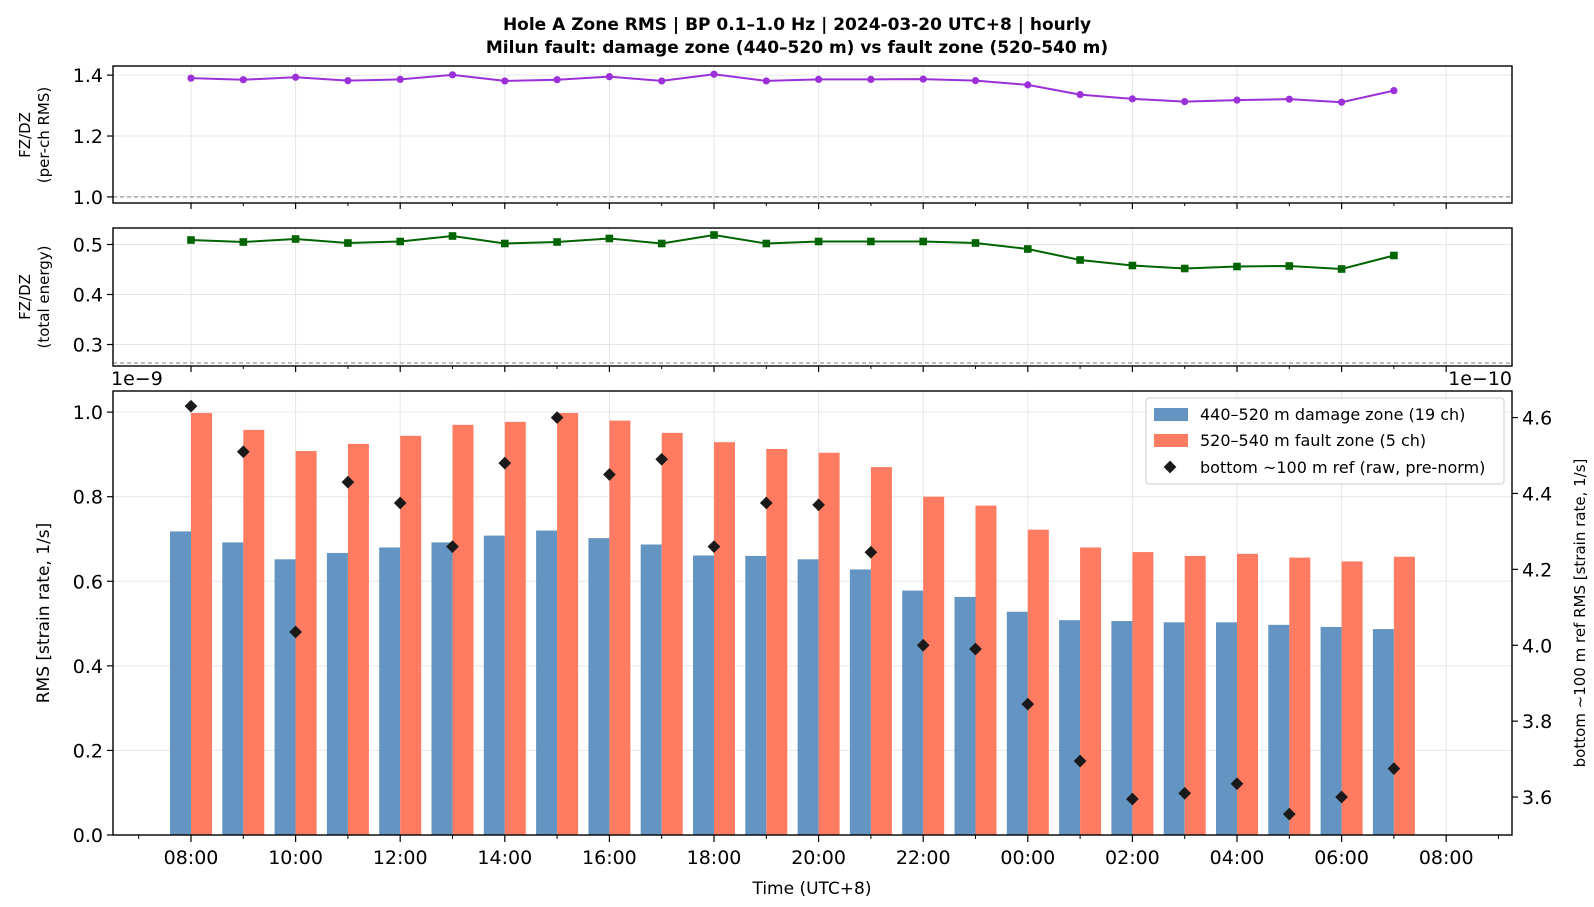  I want to click on ratio-energy-ylabel-line2: (total energy), so click(44, 296).